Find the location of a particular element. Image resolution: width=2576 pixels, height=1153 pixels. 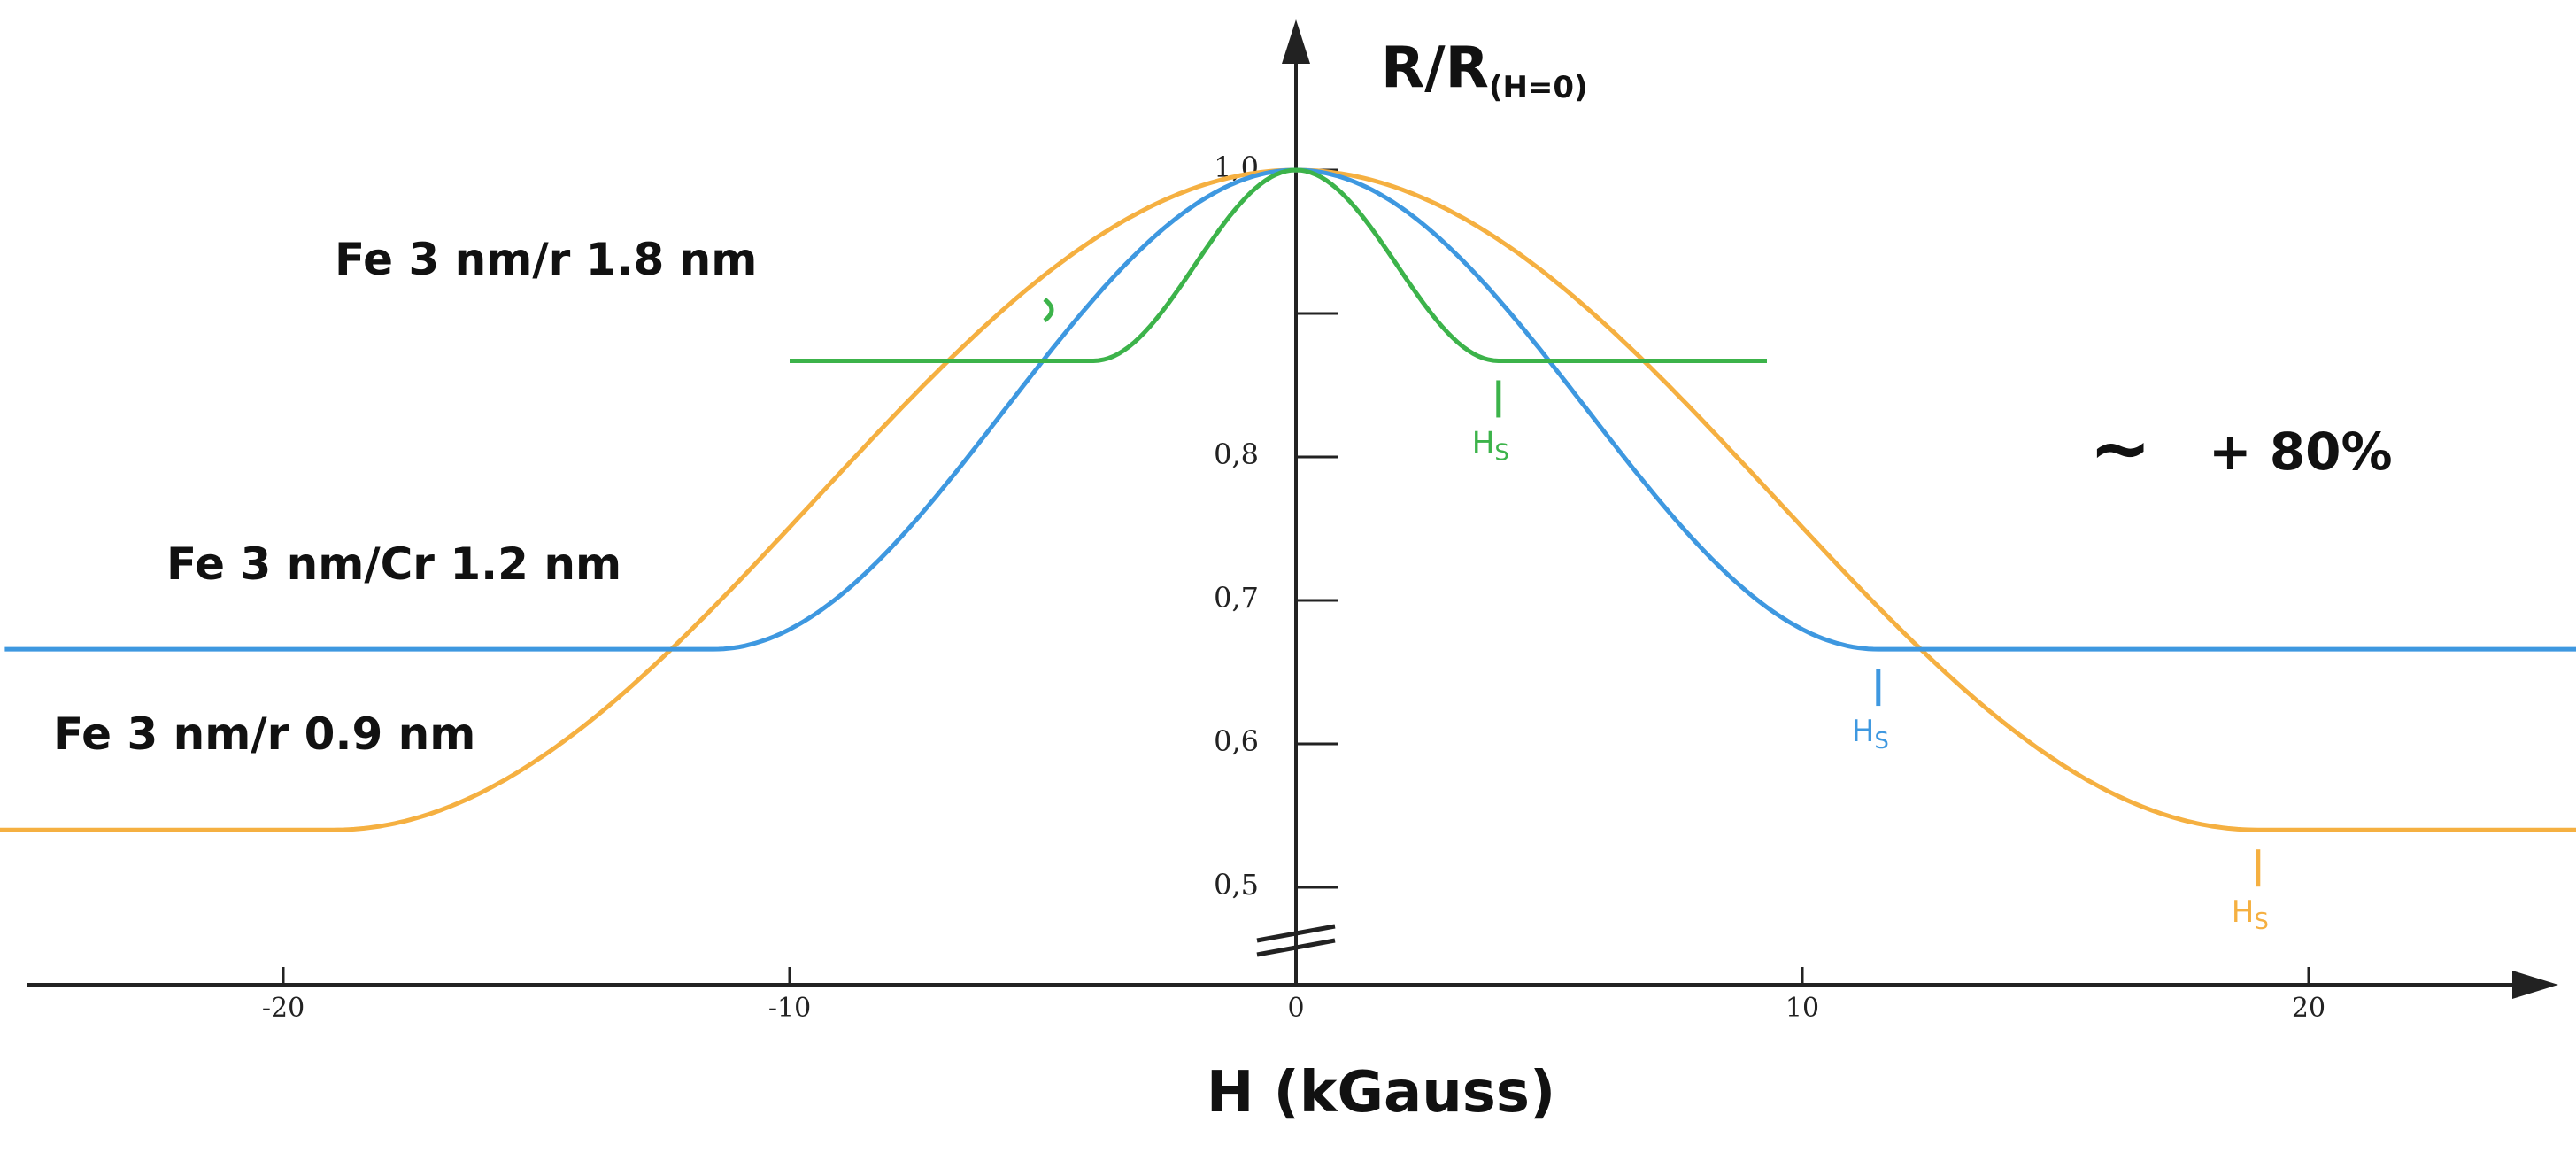

x-tick-label: 20 is located at coordinates (2308, 1008).